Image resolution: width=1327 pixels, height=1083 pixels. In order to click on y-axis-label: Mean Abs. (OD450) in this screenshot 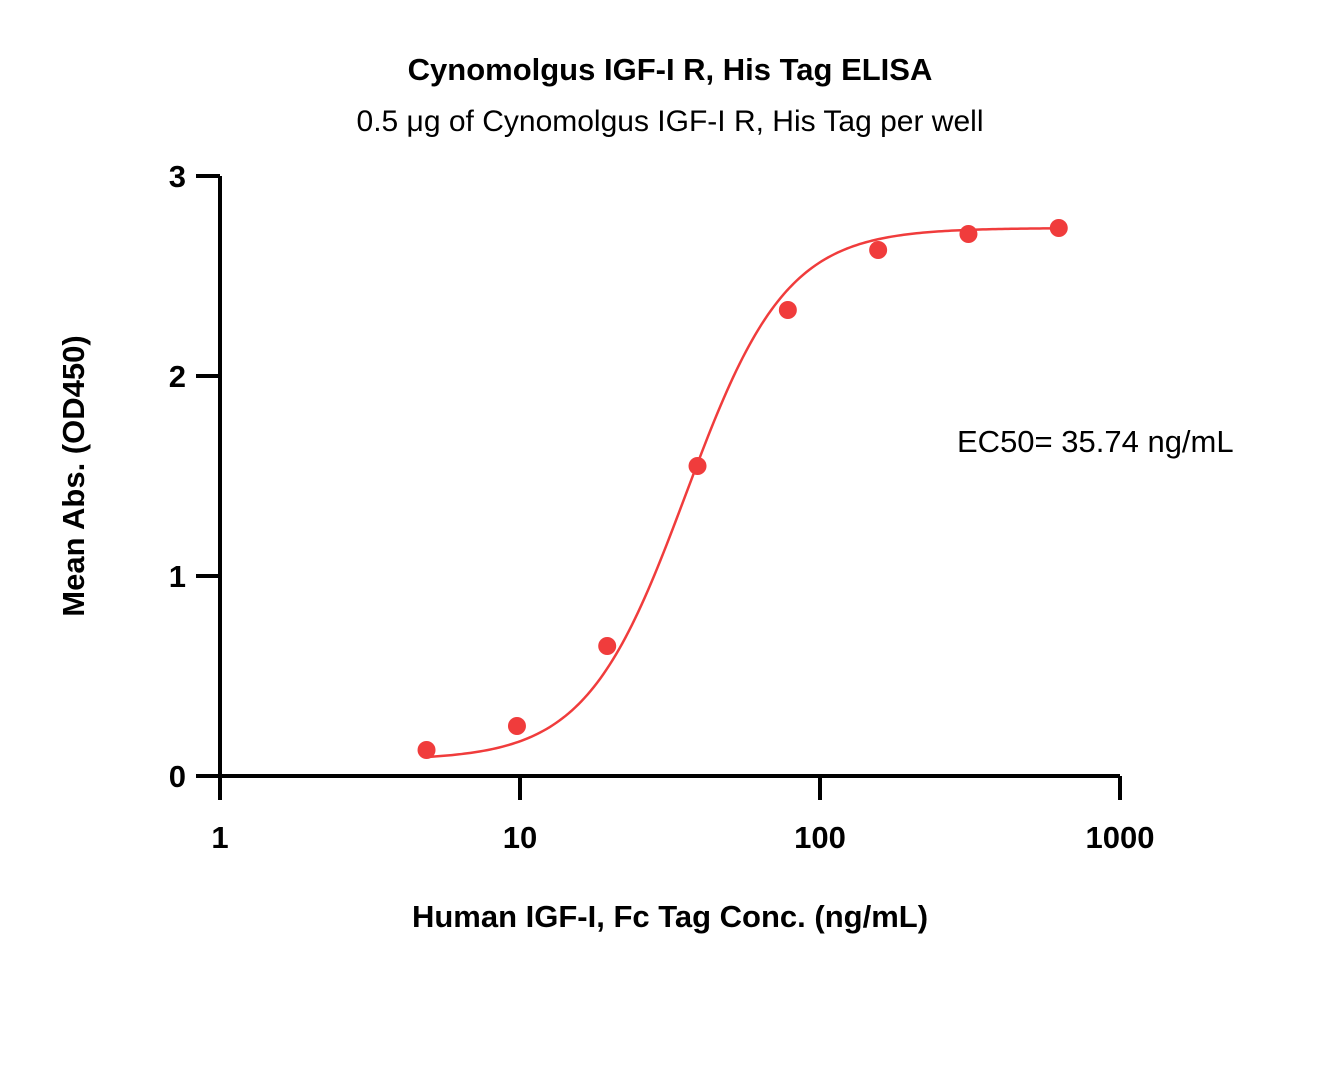, I will do `click(73, 475)`.